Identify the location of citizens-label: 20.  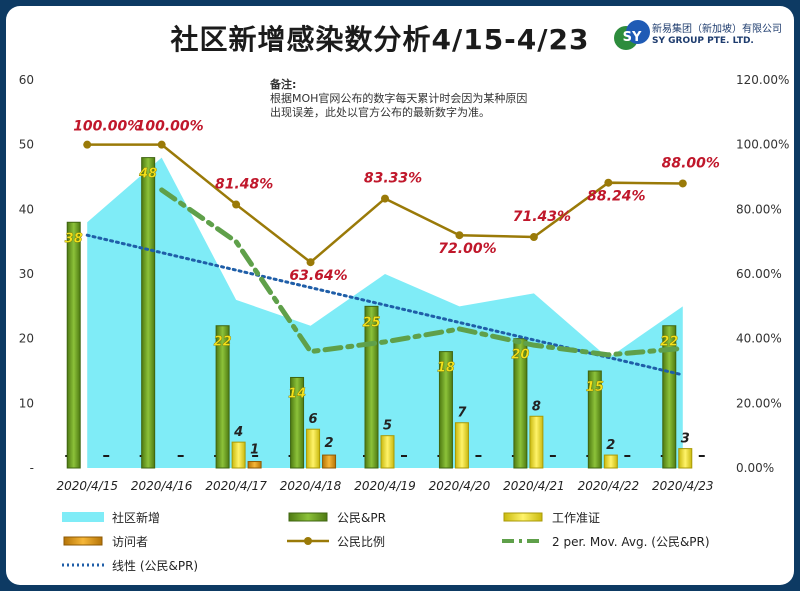
(520, 355).